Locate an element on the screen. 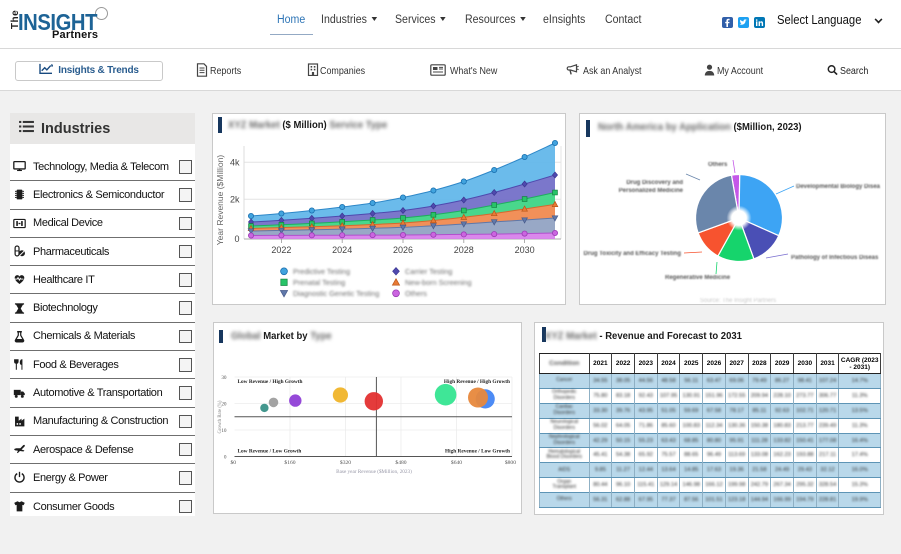  svg-text: Low Revenue / High Growth is located at coordinates (270, 382).